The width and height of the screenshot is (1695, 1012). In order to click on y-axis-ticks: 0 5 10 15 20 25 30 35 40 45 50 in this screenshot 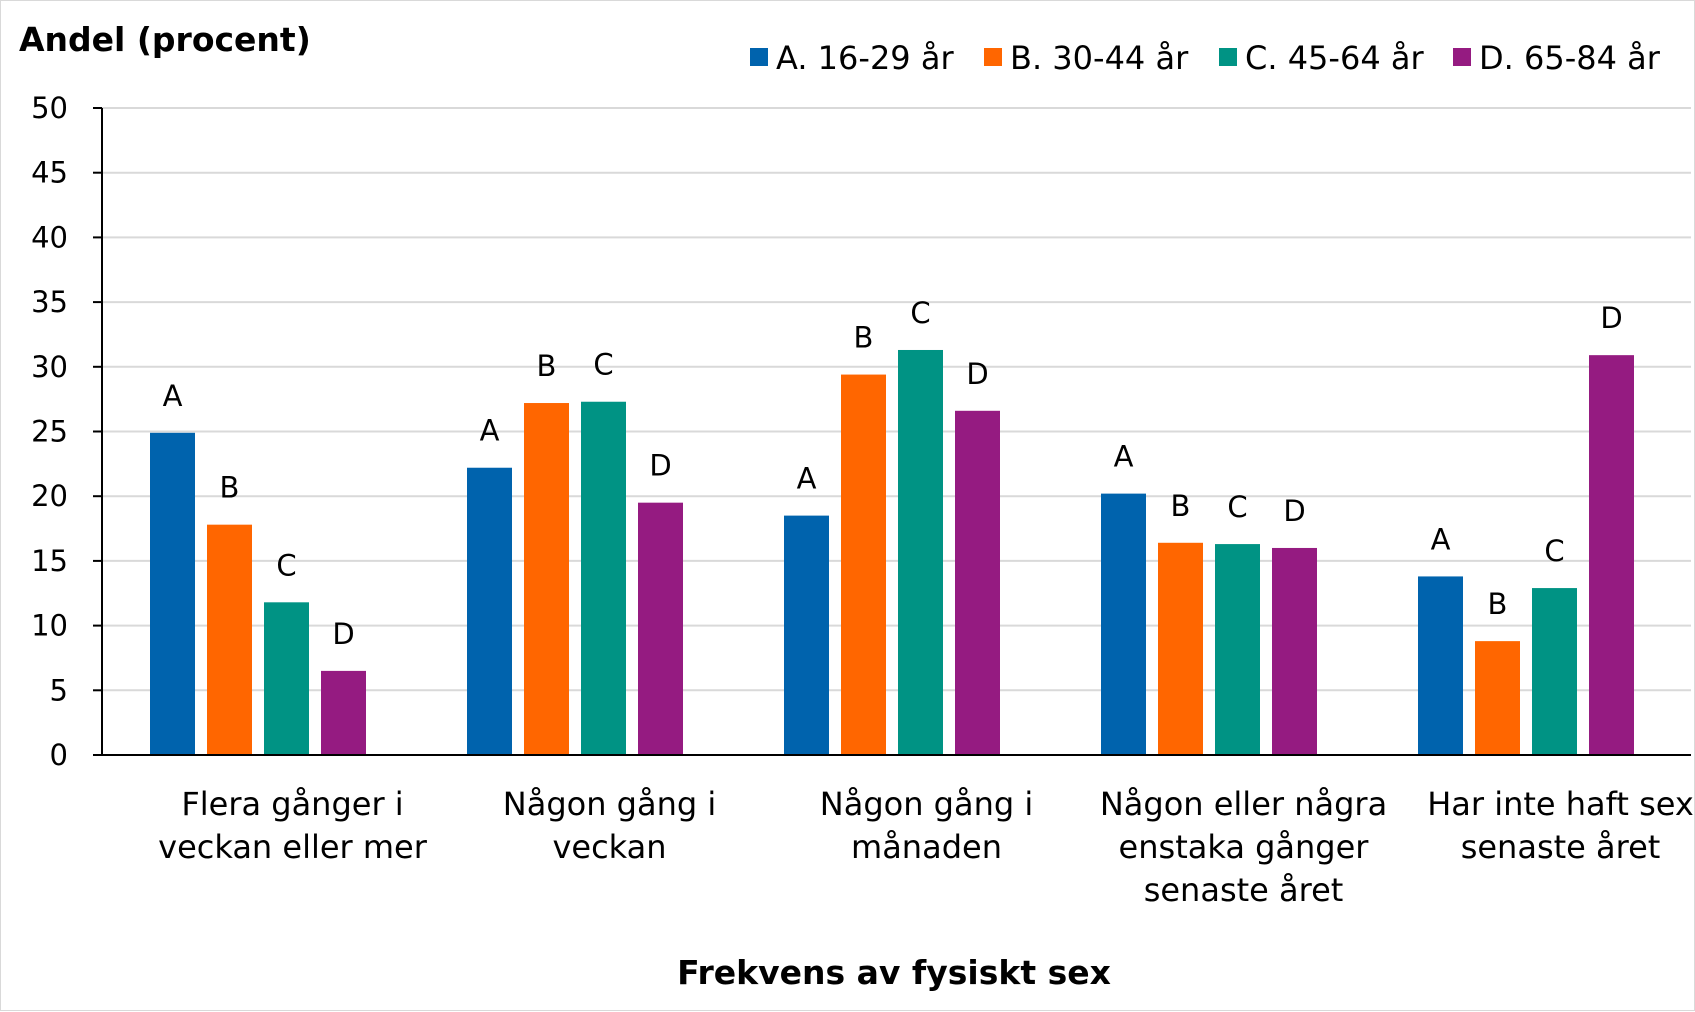, I will do `click(66, 431)`.